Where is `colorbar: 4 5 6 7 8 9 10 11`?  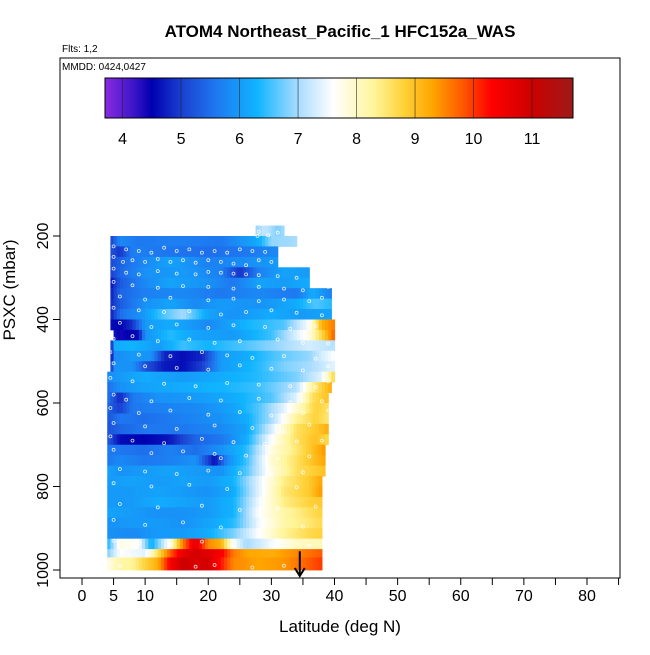
colorbar: 4 5 6 7 8 9 10 11 is located at coordinates (339, 112).